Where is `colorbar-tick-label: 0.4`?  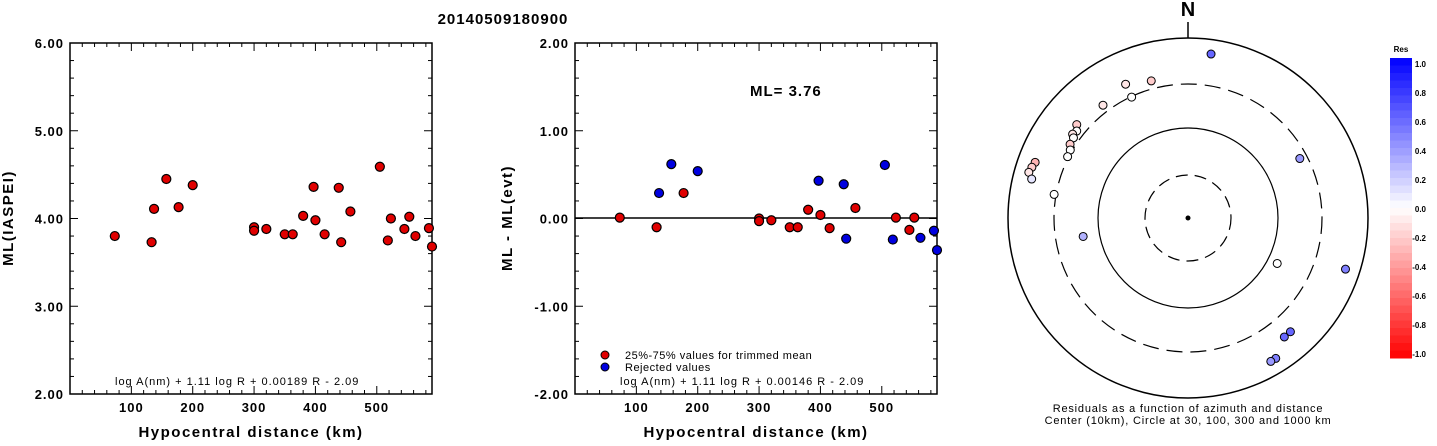
colorbar-tick-label: 0.4 is located at coordinates (1421, 151).